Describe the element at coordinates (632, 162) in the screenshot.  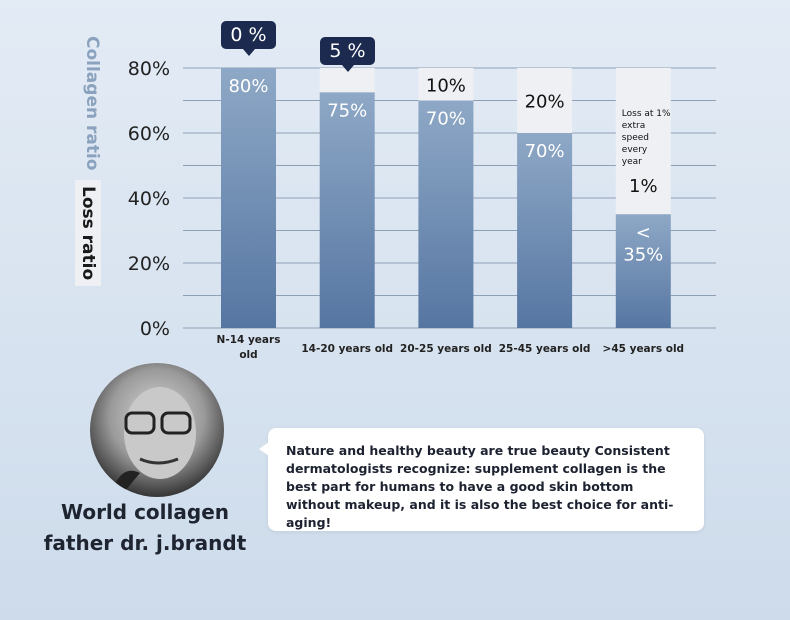
I see `loss-annotation: year` at that location.